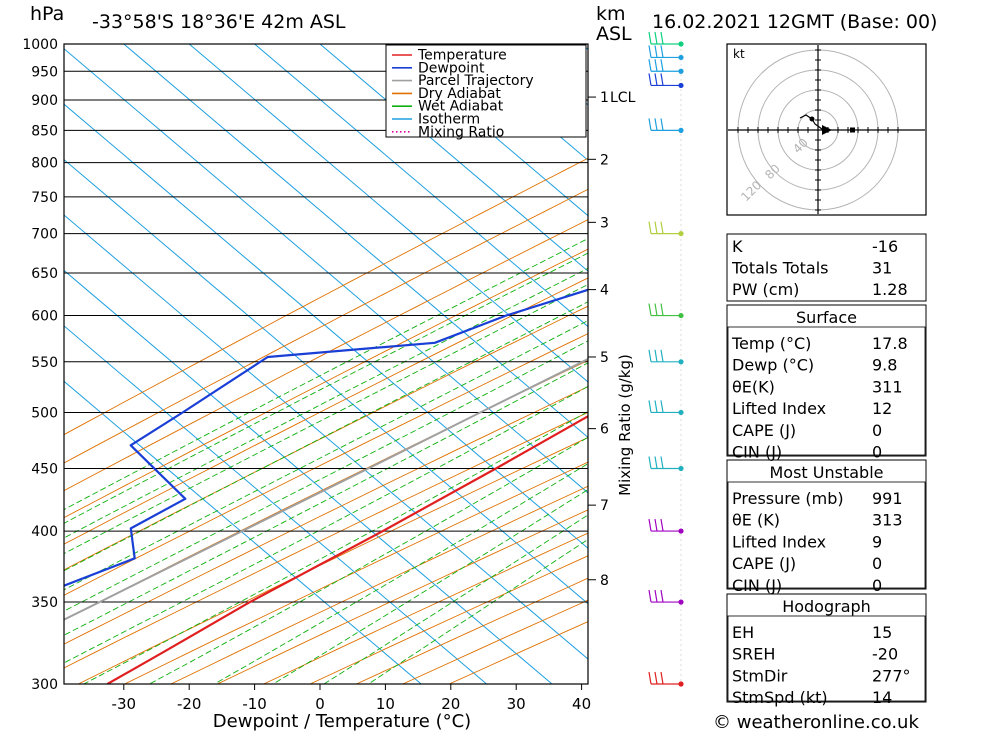  What do you see at coordinates (817, 498) in the screenshot?
I see `index-row: Pressure (mb)991` at bounding box center [817, 498].